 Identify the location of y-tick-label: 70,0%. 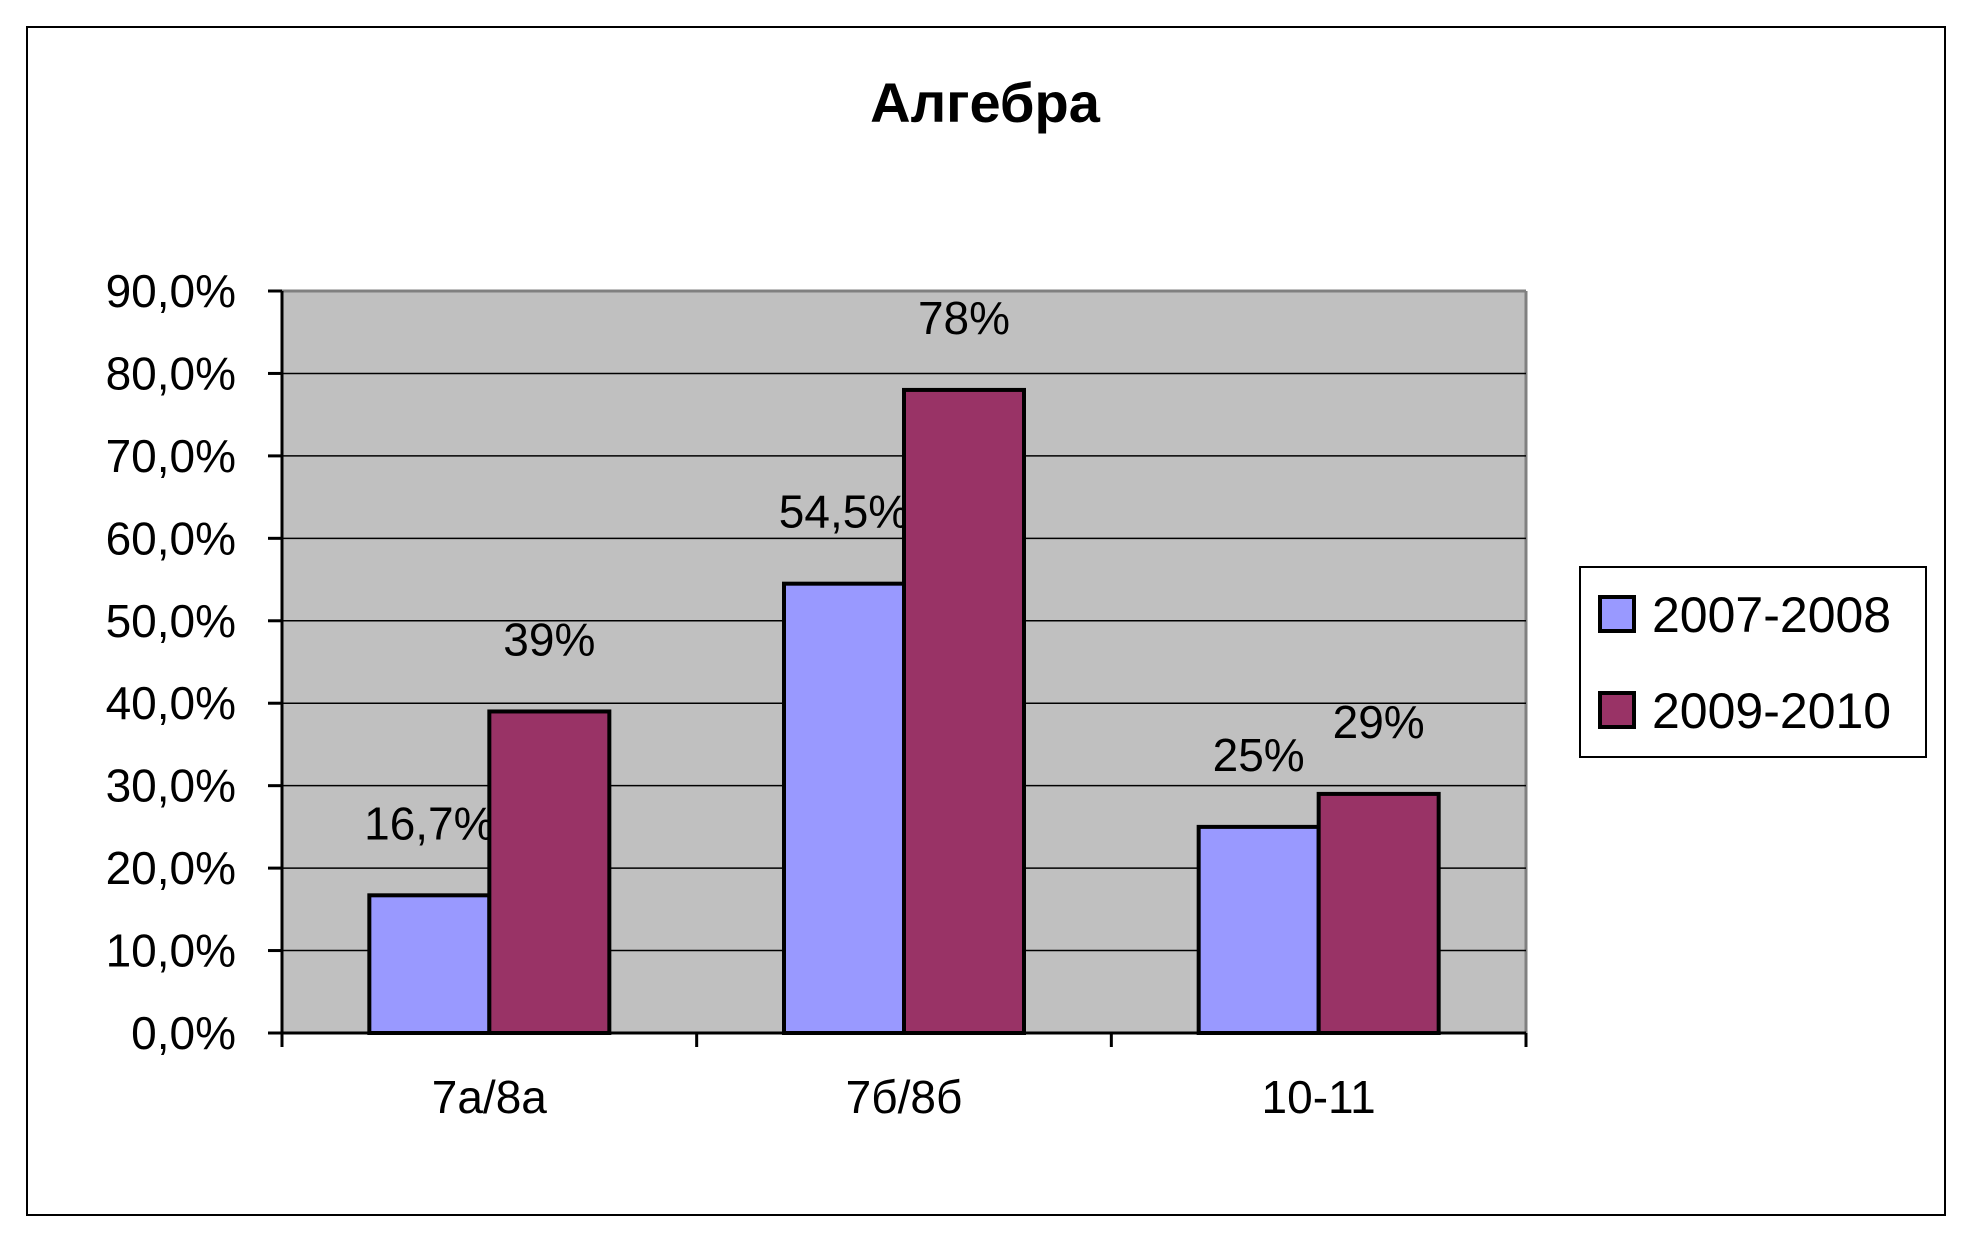
(171, 456).